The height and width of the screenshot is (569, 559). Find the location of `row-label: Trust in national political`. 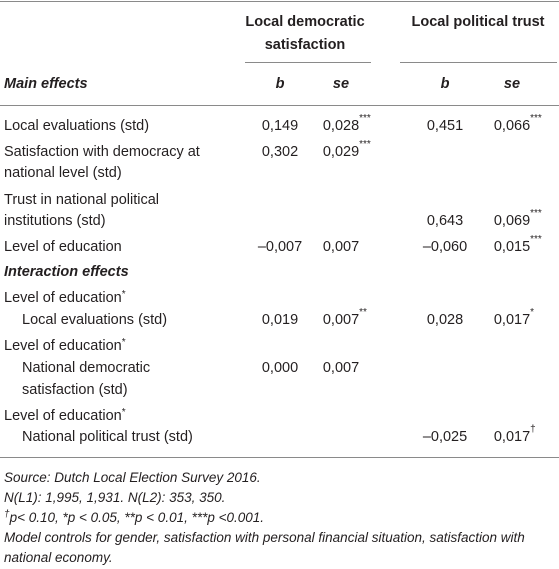

row-label: Trust in national political is located at coordinates (82, 200).